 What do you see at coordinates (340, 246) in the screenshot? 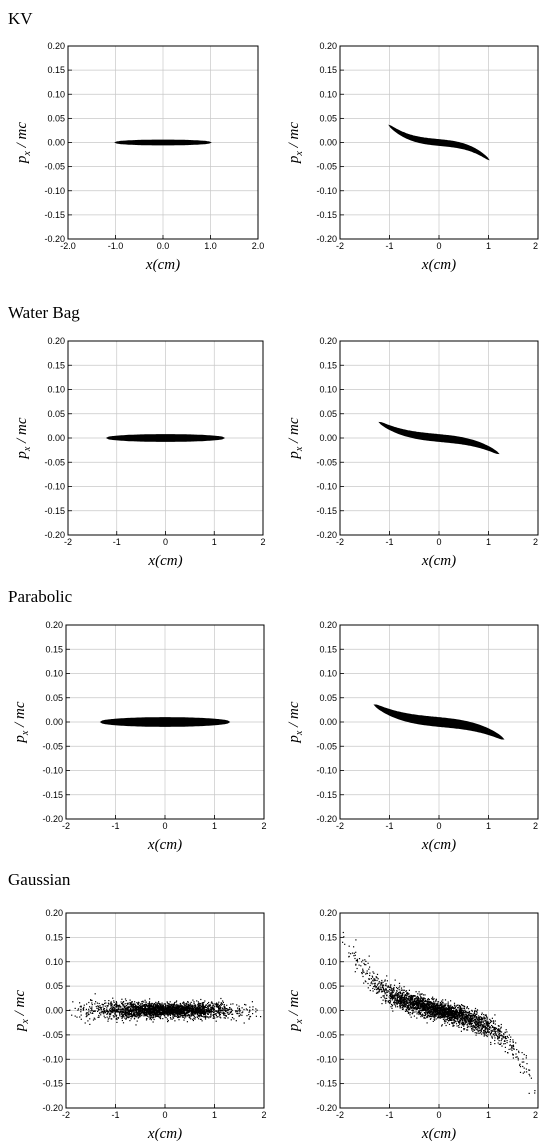
I see `x-tick-label: -2` at bounding box center [340, 246].